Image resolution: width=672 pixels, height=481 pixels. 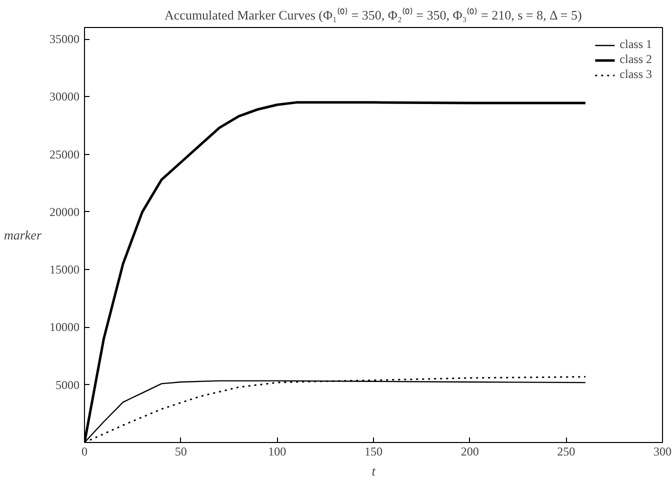 What do you see at coordinates (663, 451) in the screenshot?
I see `x-tick-label: 300` at bounding box center [663, 451].